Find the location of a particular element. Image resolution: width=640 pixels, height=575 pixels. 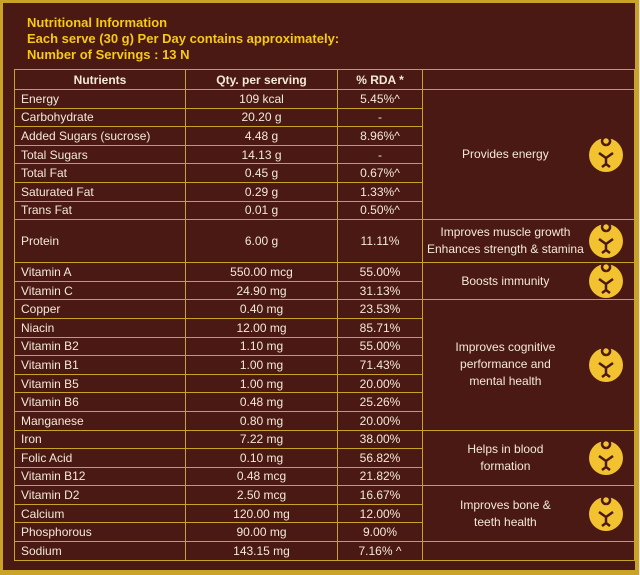

quantity: 12.00 mg is located at coordinates (261, 327).